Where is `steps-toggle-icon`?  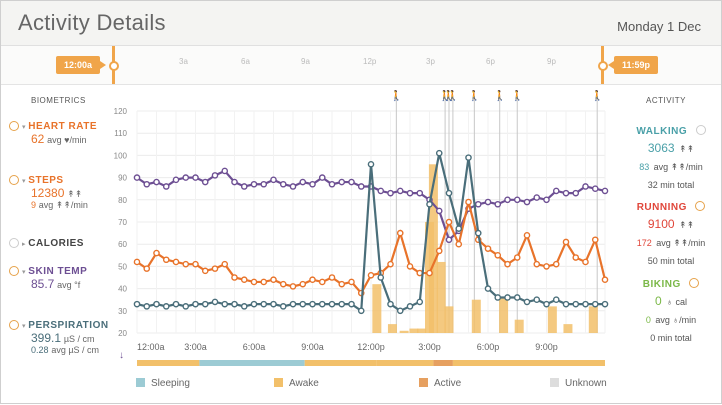 steps-toggle-icon is located at coordinates (14, 180).